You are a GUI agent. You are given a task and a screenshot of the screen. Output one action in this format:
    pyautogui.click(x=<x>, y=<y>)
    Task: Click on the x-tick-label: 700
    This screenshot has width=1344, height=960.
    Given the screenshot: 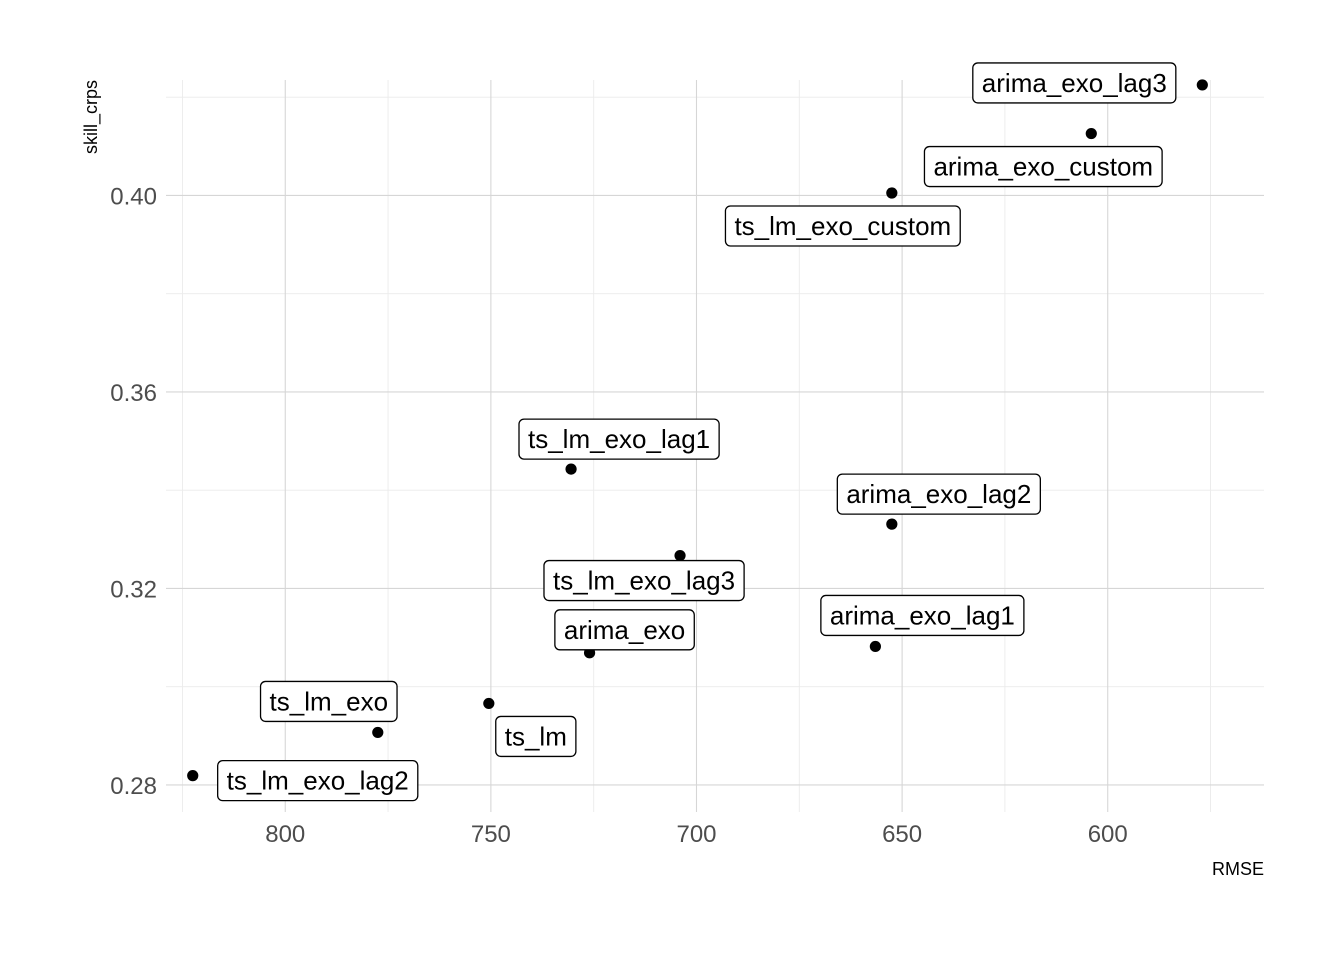 What is the action you would take?
    pyautogui.click(x=696, y=834)
    